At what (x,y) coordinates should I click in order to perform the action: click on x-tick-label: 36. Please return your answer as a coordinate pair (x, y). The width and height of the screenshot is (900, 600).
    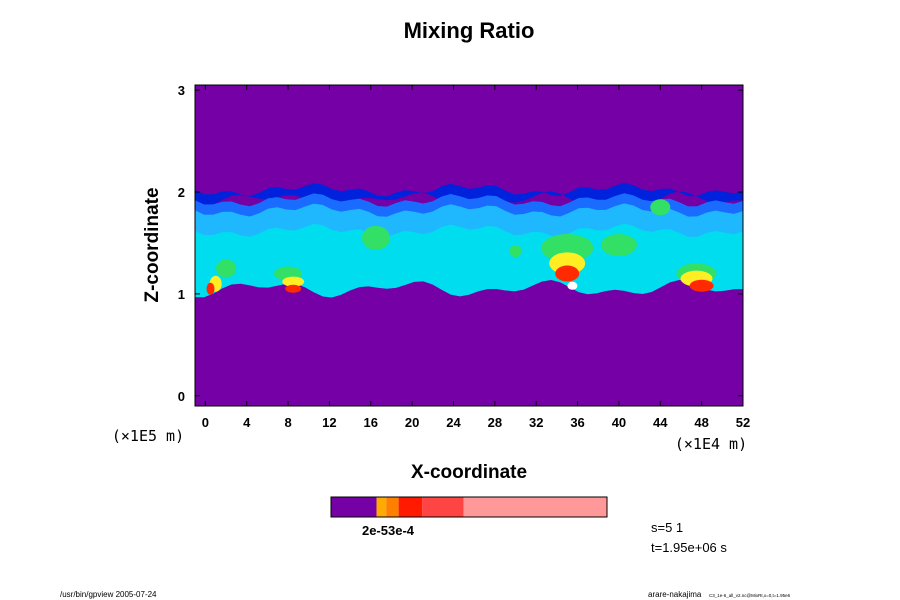
    Looking at the image, I should click on (577, 422).